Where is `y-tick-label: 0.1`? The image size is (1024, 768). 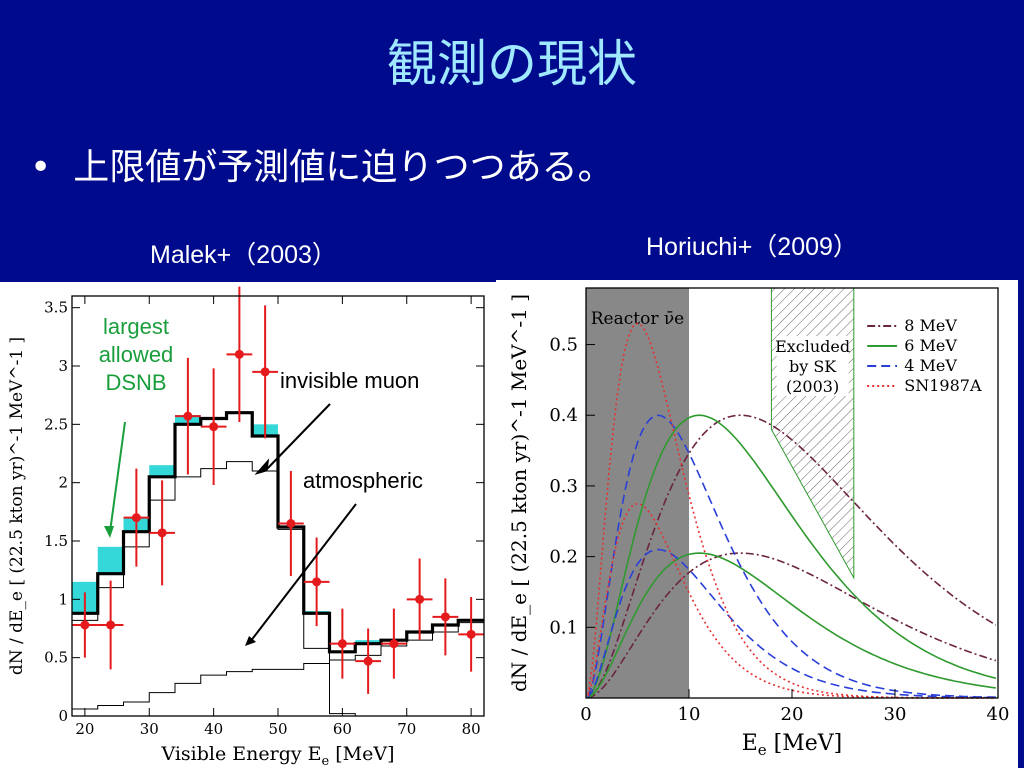 y-tick-label: 0.1 is located at coordinates (563, 627).